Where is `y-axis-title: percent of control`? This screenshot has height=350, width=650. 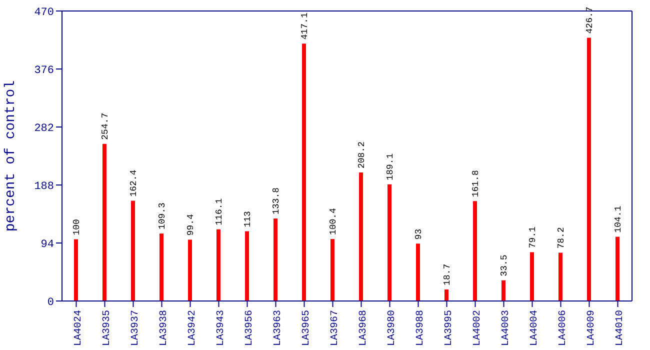 y-axis-title: percent of control is located at coordinates (10, 156).